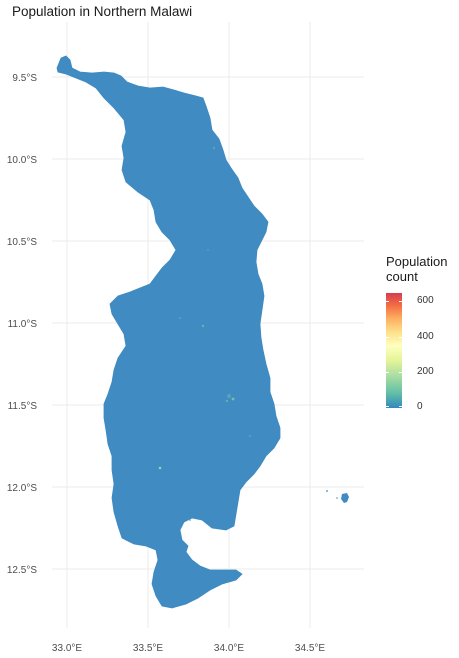 The image size is (459, 658). What do you see at coordinates (310, 648) in the screenshot?
I see `x-tick-34-5: 34.5°E` at bounding box center [310, 648].